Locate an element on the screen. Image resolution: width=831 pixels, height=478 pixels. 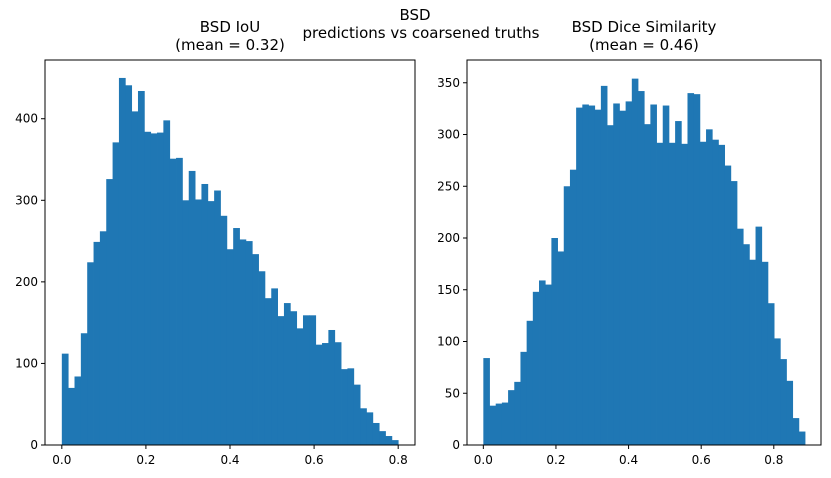
dice-x-axis-ticks: 0.0 0.2 0.4 0.6 0.8 is located at coordinates (628, 456).